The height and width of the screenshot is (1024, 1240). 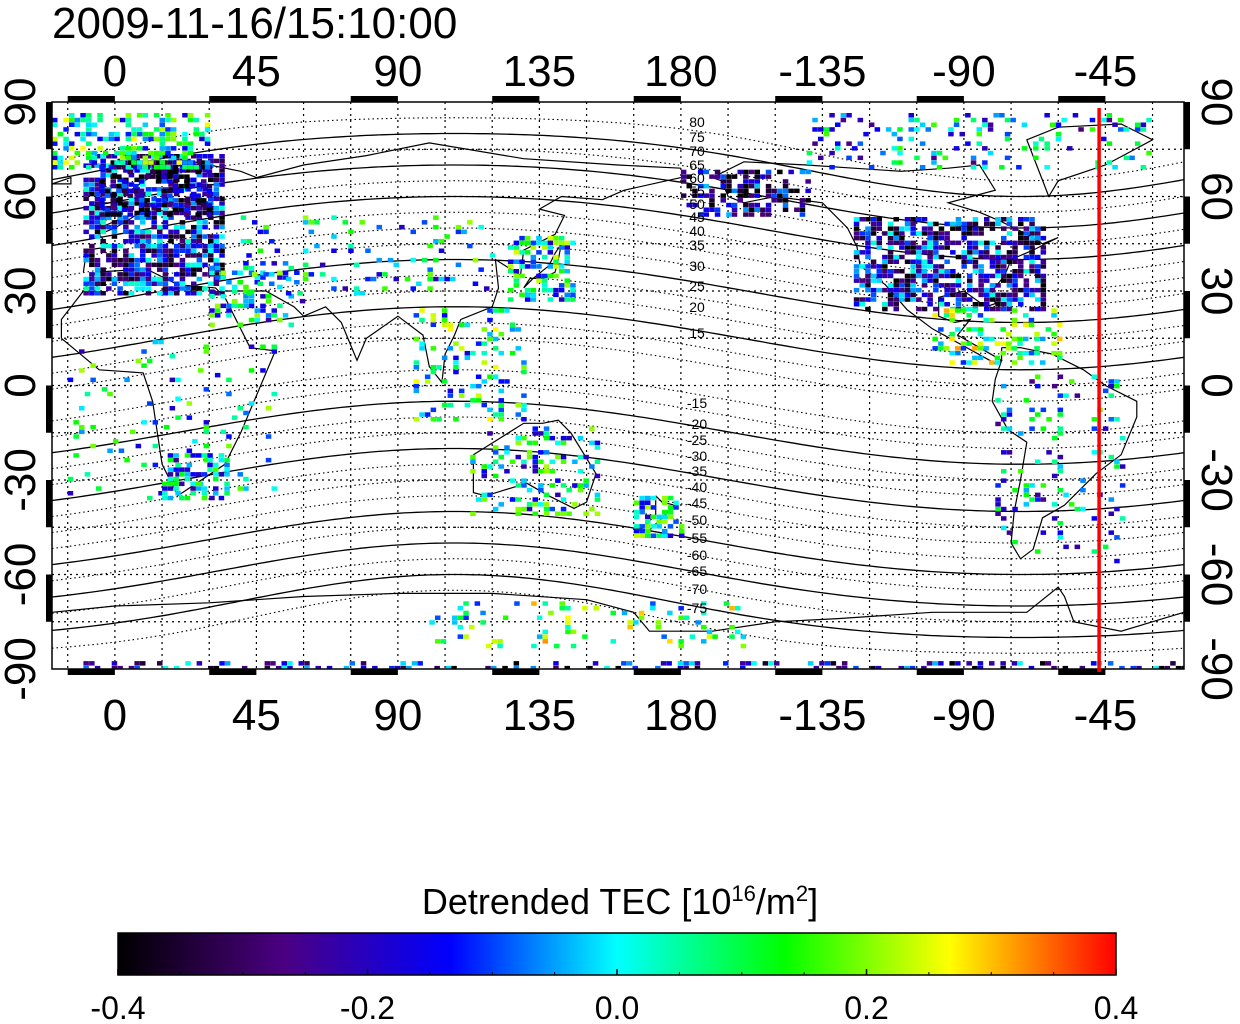 I want to click on x-tick-label-bottom: -45, so click(x=1106, y=715).